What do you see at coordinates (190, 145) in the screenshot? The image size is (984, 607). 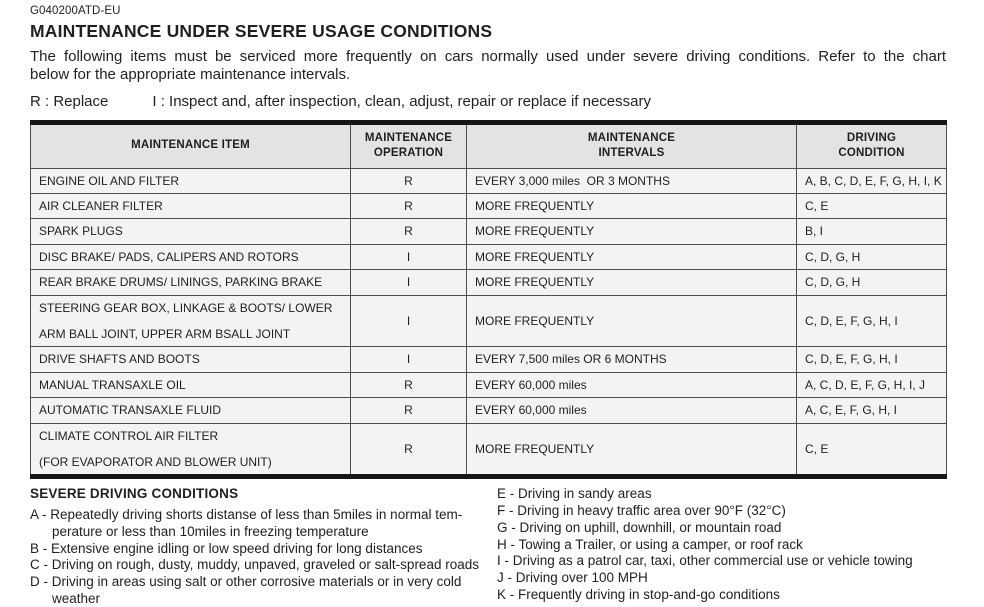 I see `column-header: MAINTENANCE ITEM` at bounding box center [190, 145].